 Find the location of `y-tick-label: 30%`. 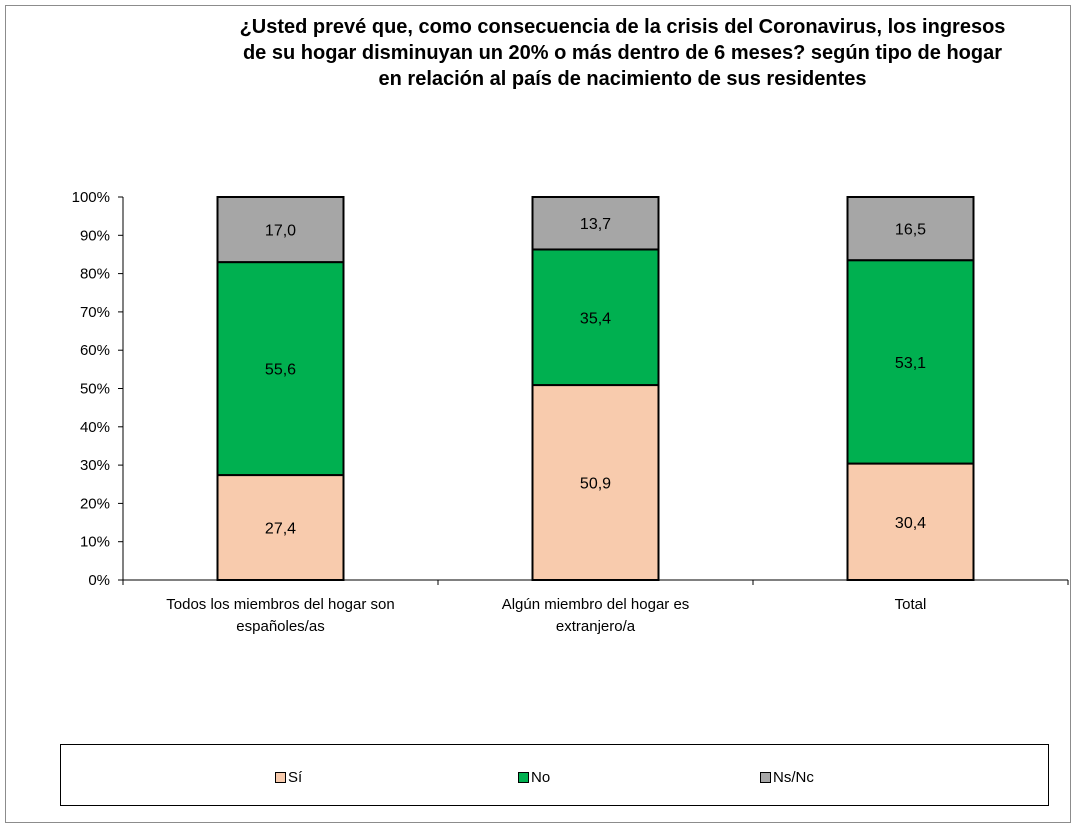

y-tick-label: 30% is located at coordinates (95, 465).